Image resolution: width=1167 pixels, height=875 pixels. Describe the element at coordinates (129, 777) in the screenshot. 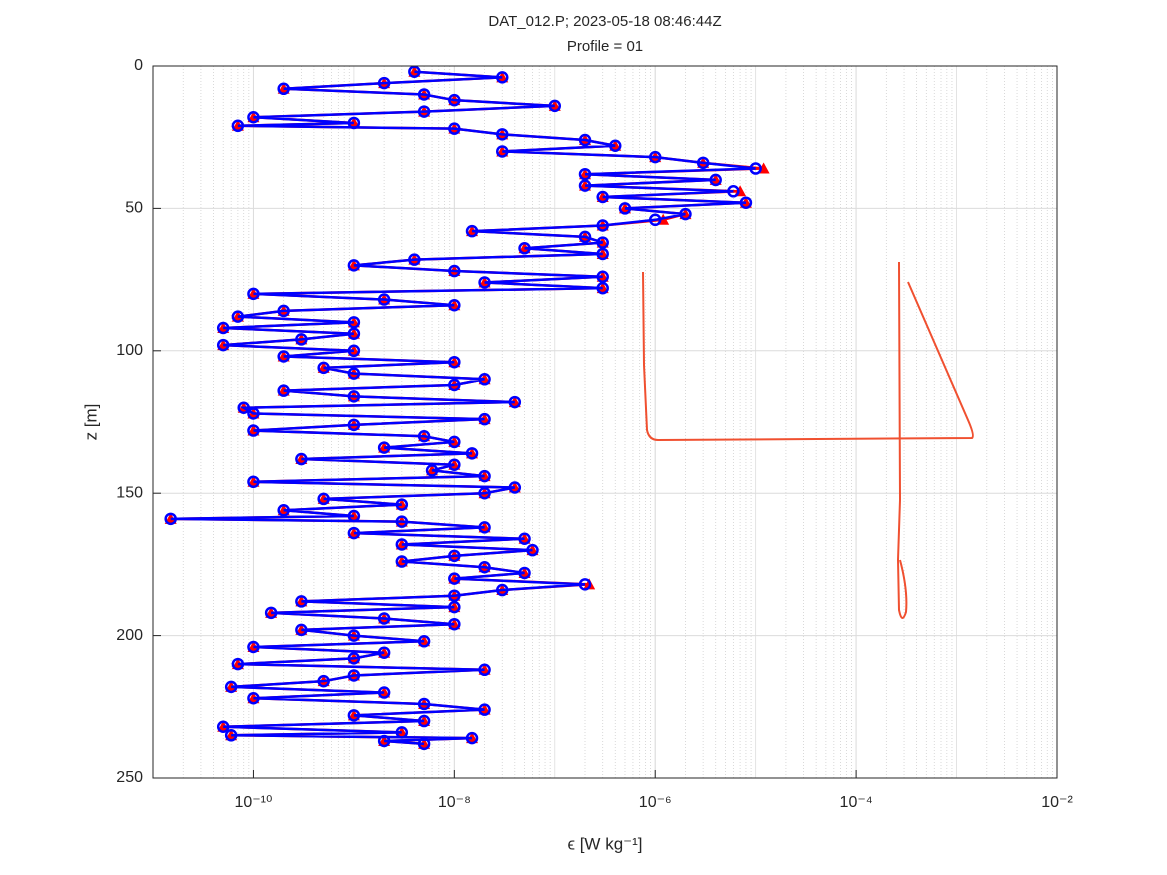

I see `y-tick-label: 250` at that location.